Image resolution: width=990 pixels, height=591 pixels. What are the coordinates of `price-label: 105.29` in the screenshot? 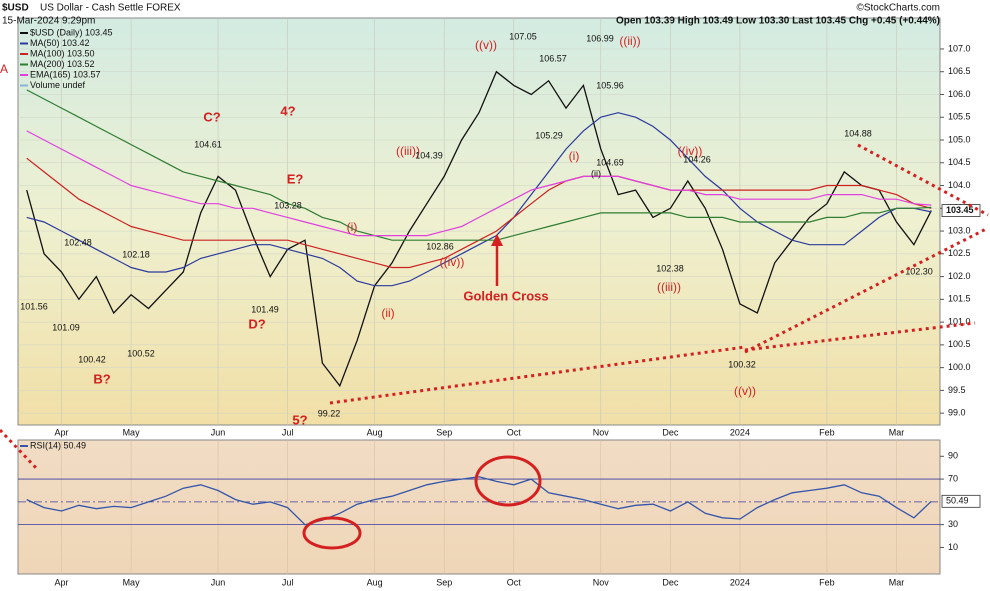 It's located at (549, 135).